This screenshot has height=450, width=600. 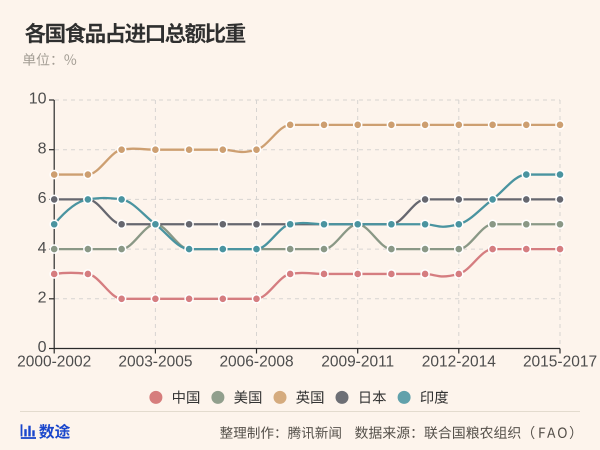 What do you see at coordinates (54, 362) in the screenshot?
I see `svg-text: 2000-2002` at bounding box center [54, 362].